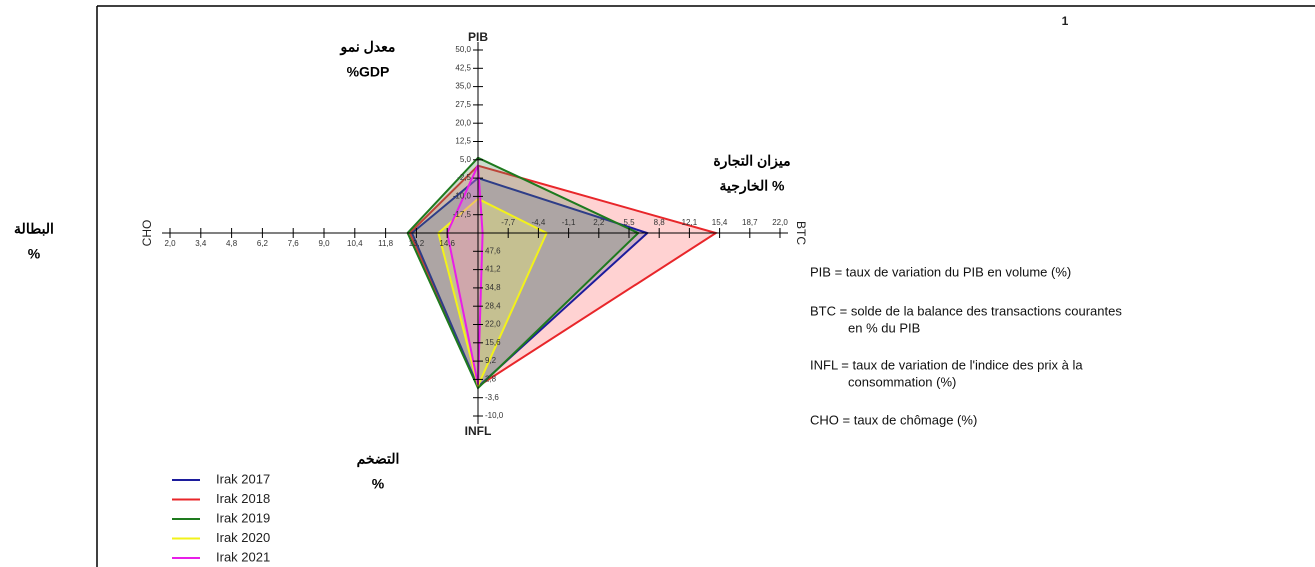 This screenshot has width=1315, height=567. Describe the element at coordinates (368, 72) in the screenshot. I see `axis-description: %GDP` at that location.